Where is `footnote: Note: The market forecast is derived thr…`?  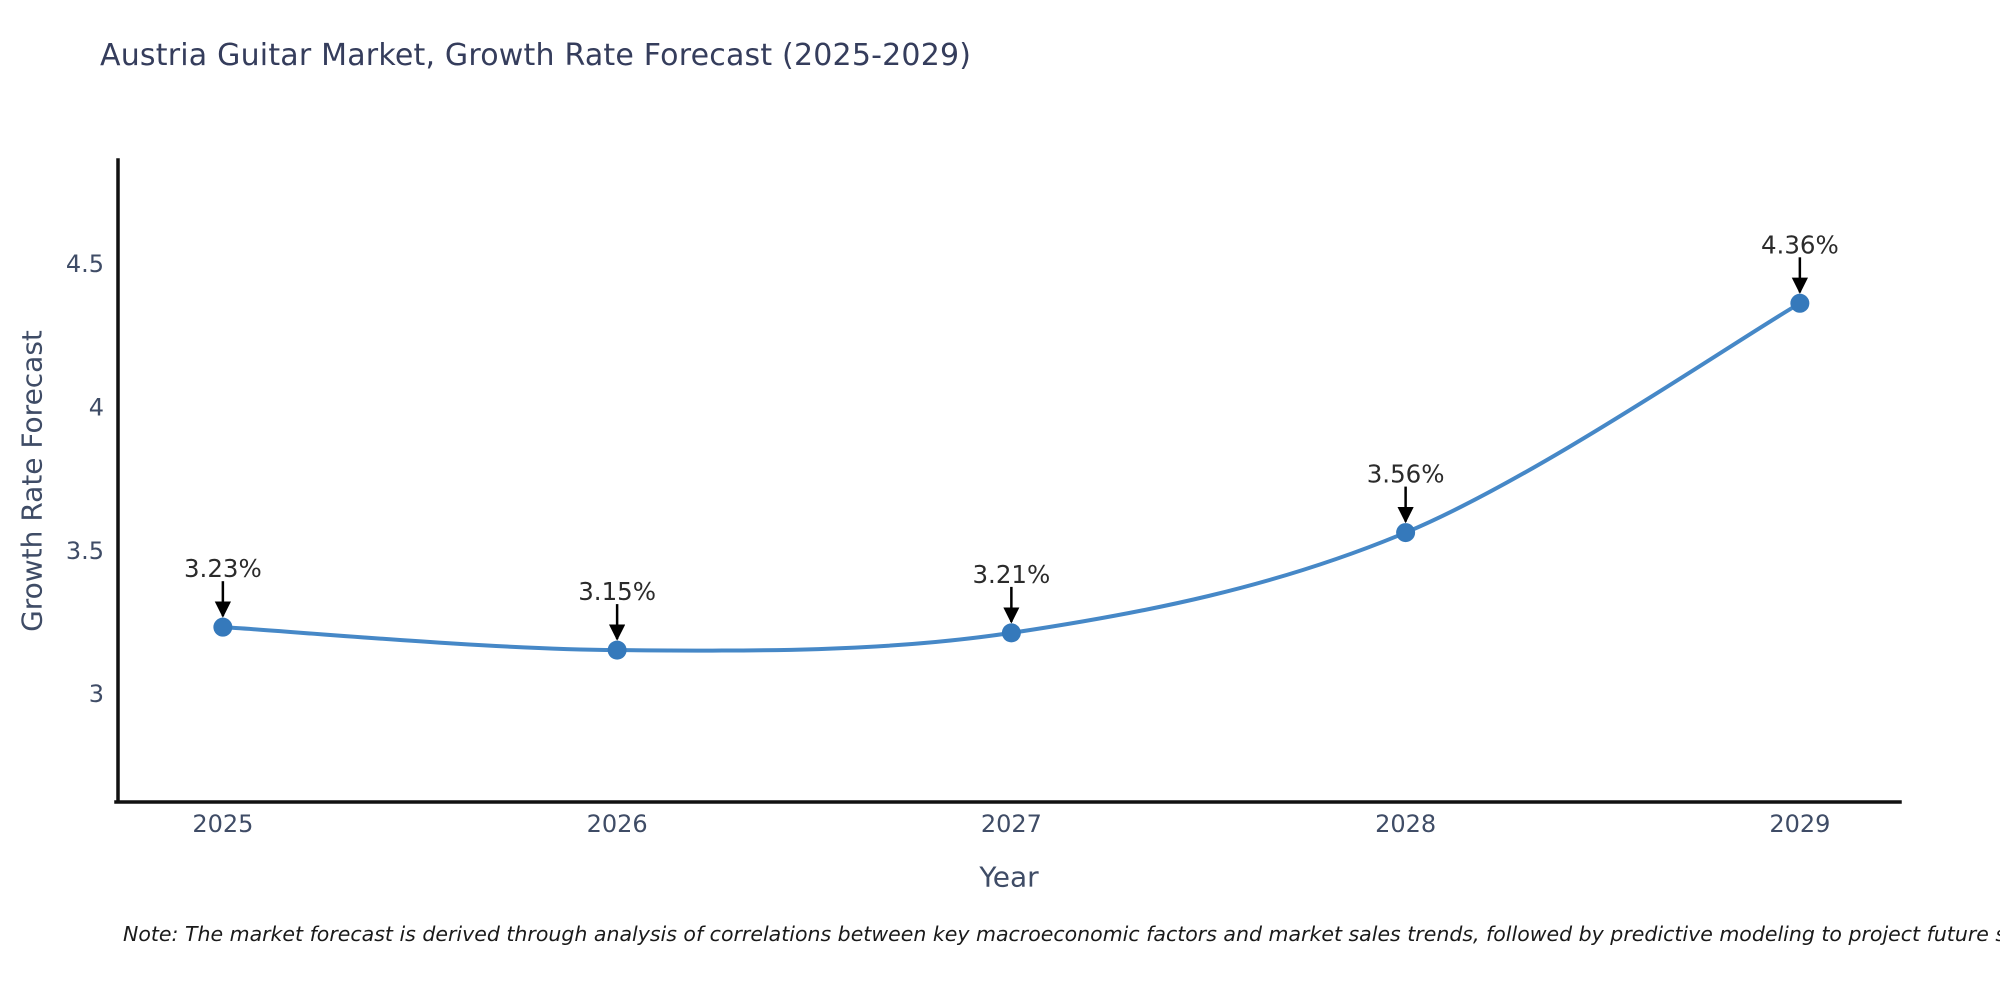
footnote: Note: The market forecast is derived thr… is located at coordinates (1061, 934).